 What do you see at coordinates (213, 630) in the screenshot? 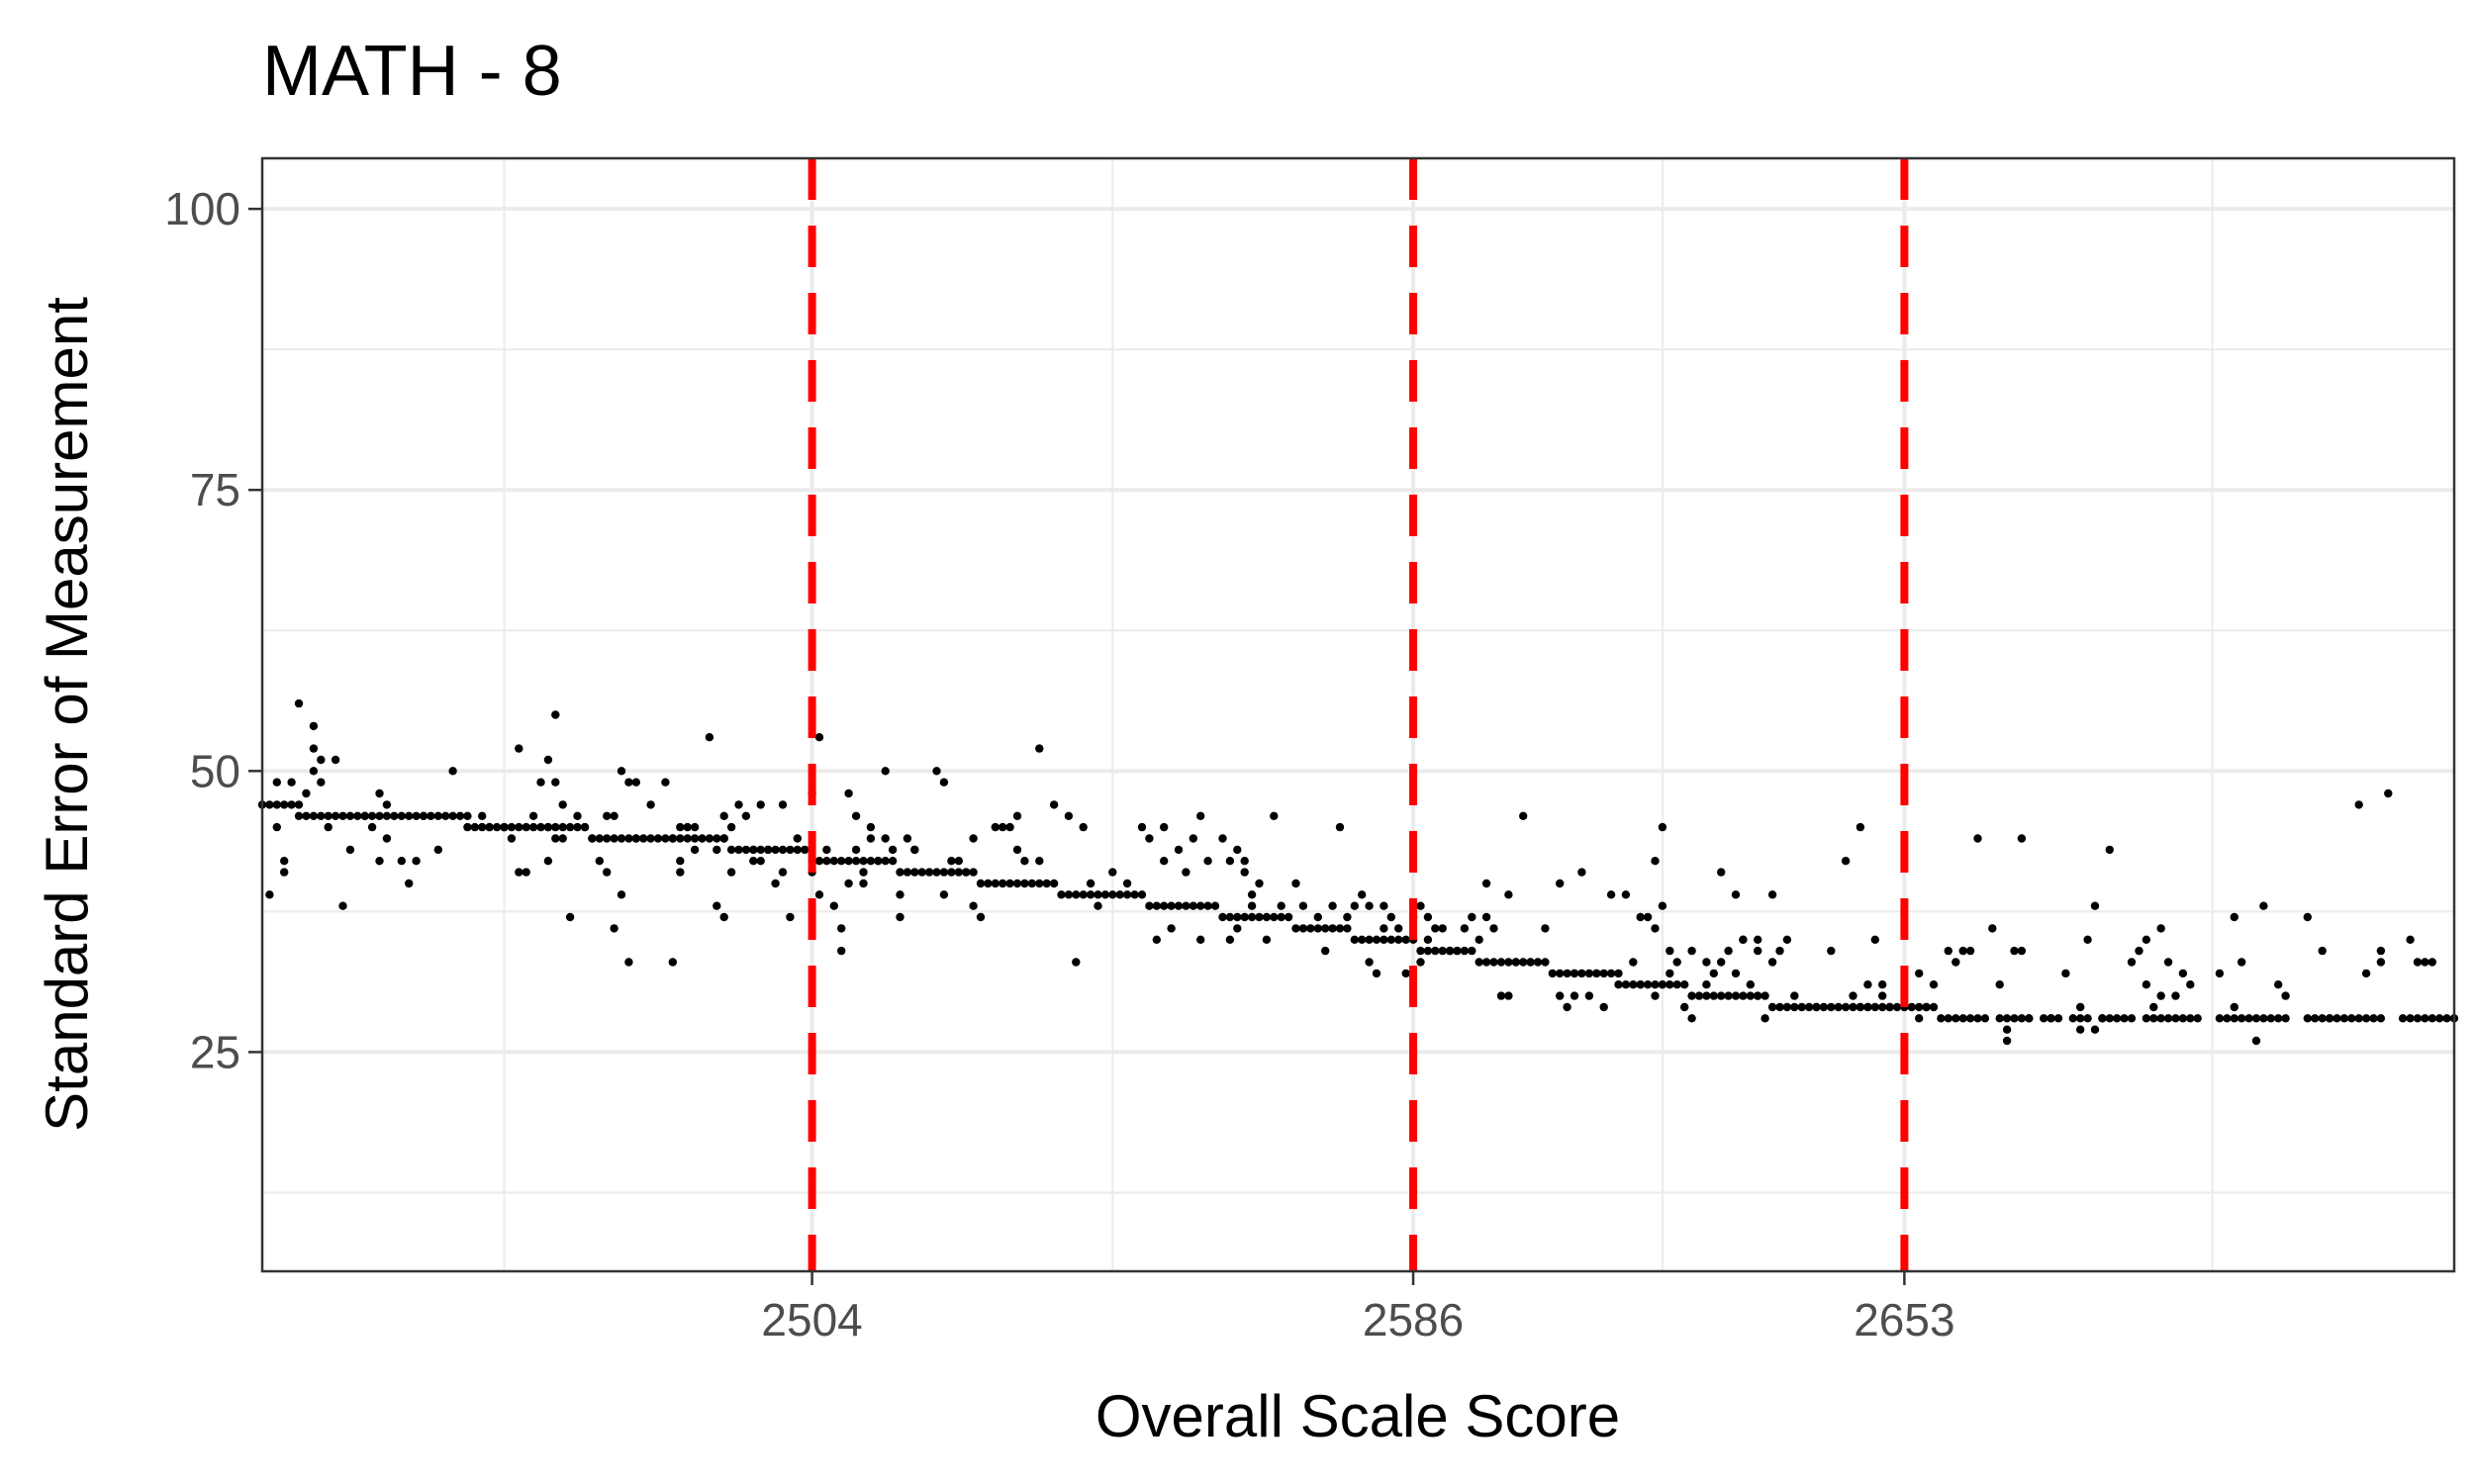
I see `y-axis: 25 50 75 100` at bounding box center [213, 630].